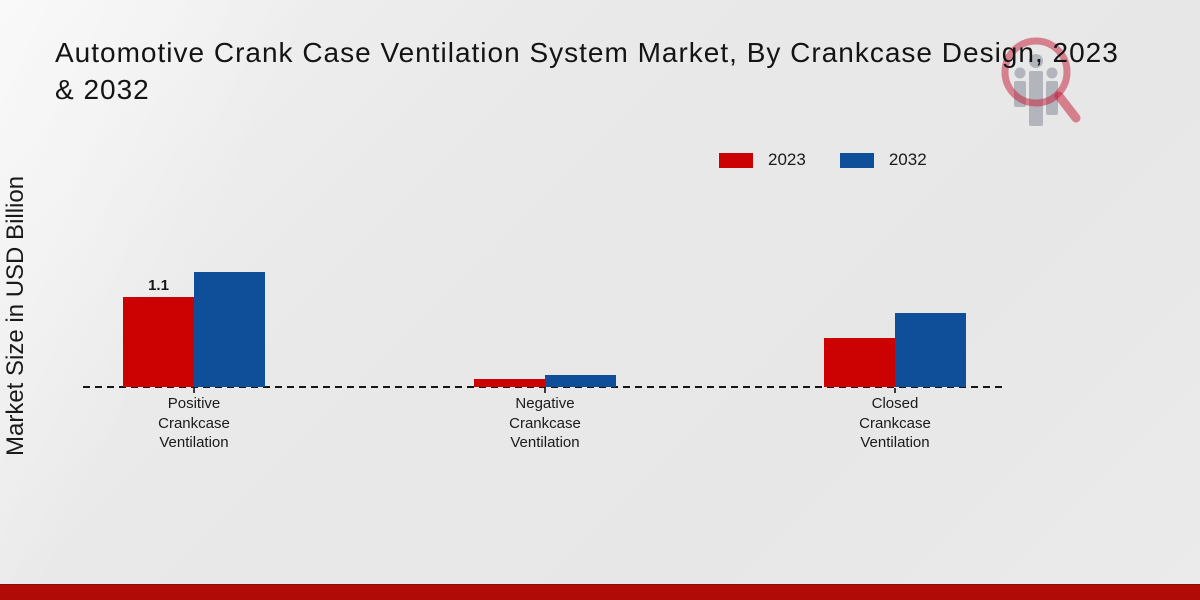 This screenshot has height=600, width=1200. Describe the element at coordinates (823, 160) in the screenshot. I see `legend: 2023 2032` at that location.